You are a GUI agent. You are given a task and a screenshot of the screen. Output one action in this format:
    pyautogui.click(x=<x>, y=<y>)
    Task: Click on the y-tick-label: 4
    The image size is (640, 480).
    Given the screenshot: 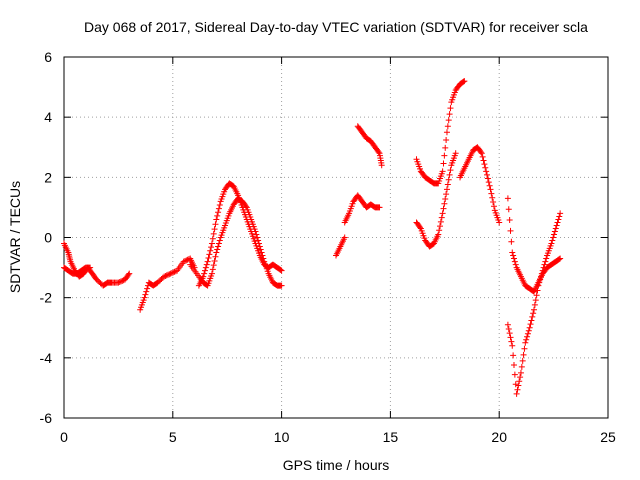 What is the action you would take?
    pyautogui.click(x=48, y=117)
    